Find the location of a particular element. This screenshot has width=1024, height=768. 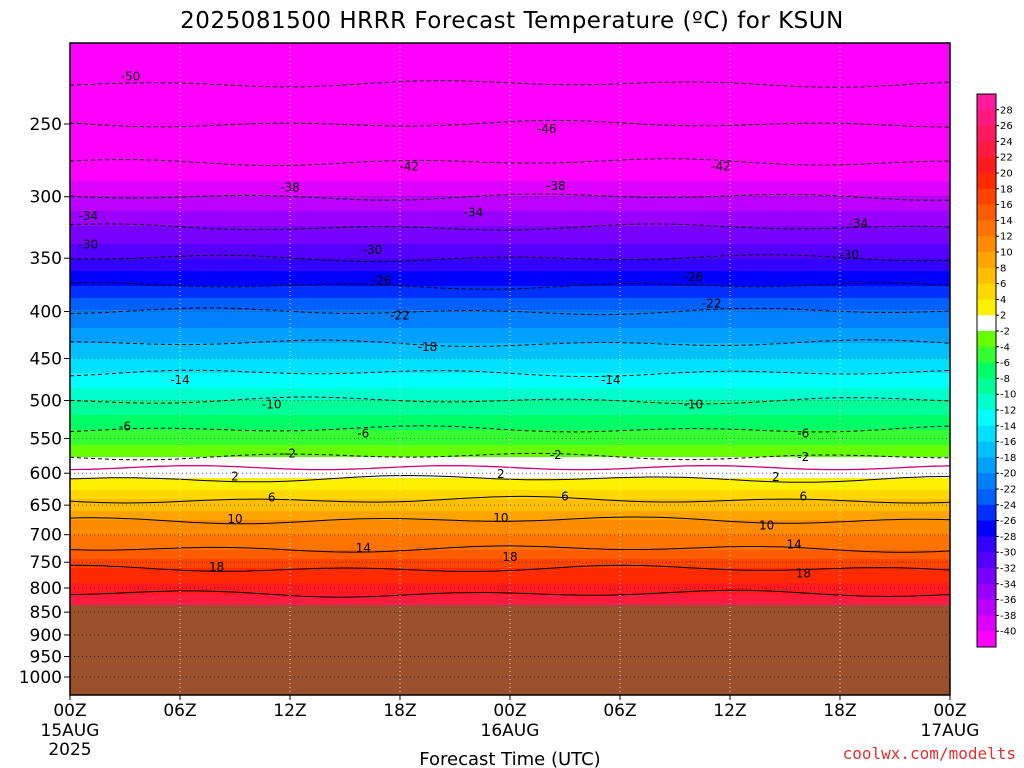

pressure-tick-label: 650 is located at coordinates (46, 506).